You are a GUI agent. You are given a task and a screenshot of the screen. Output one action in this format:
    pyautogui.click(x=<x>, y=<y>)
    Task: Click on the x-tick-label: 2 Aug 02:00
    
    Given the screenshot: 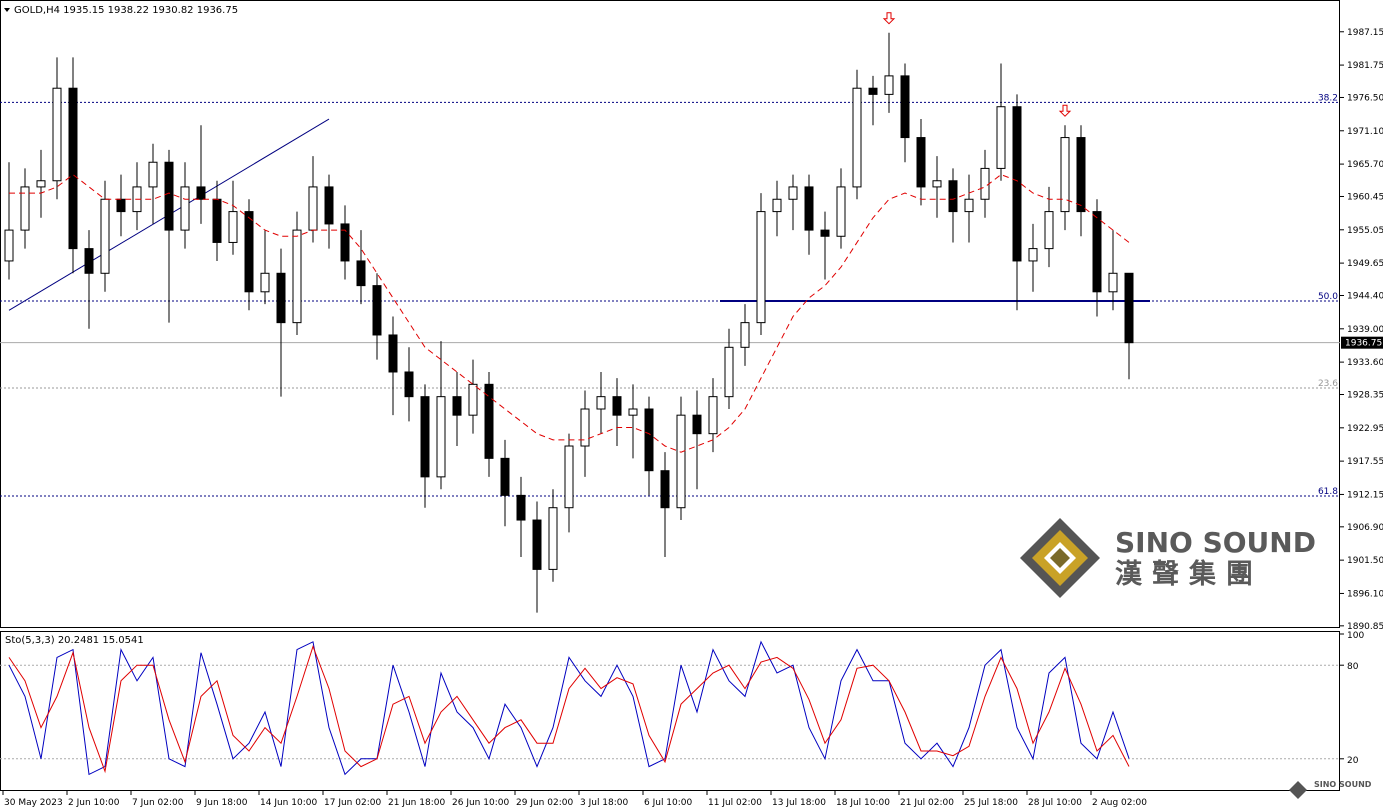 What is the action you would take?
    pyautogui.click(x=1119, y=803)
    